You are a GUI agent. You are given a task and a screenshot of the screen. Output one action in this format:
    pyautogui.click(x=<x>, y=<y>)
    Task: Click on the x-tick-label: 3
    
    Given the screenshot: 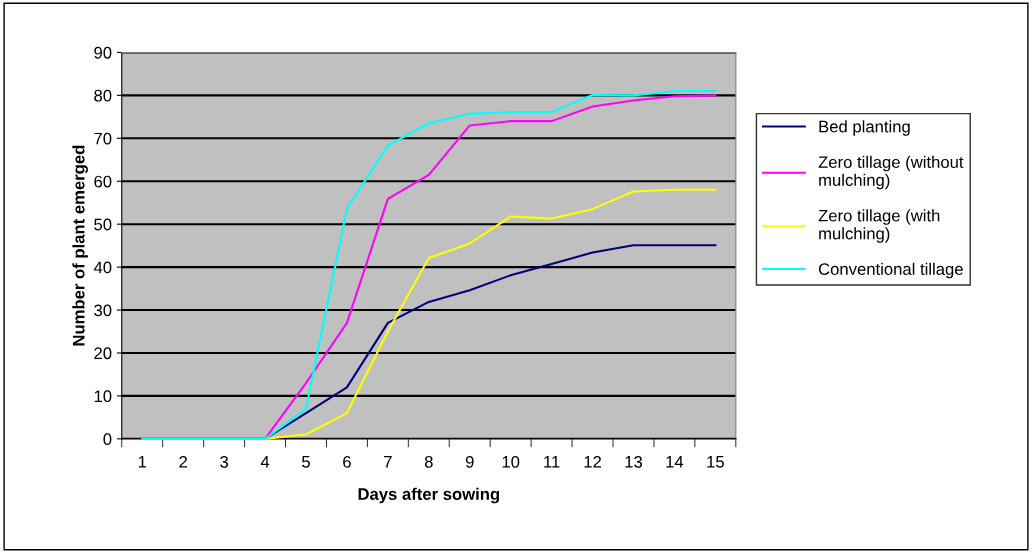 What is the action you would take?
    pyautogui.click(x=224, y=461)
    